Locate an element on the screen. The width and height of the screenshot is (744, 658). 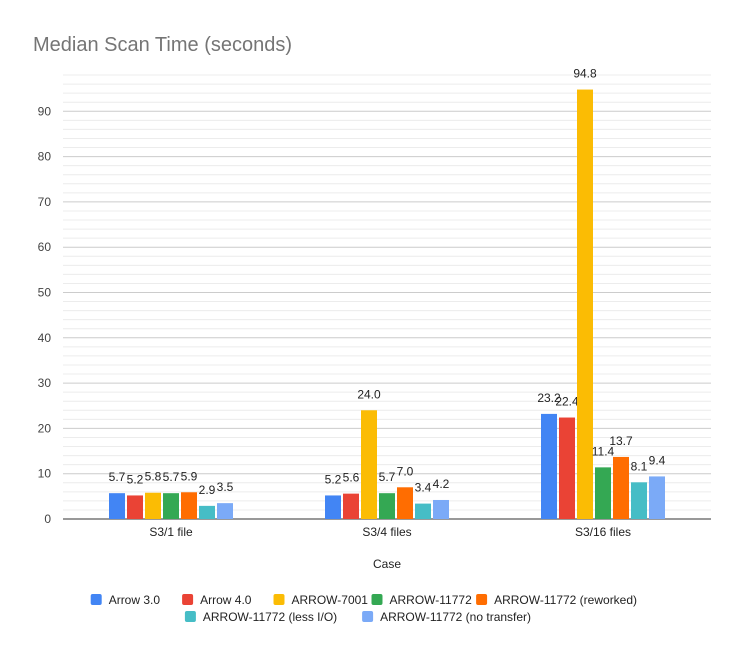
data-label: 8.1 is located at coordinates (639, 466).